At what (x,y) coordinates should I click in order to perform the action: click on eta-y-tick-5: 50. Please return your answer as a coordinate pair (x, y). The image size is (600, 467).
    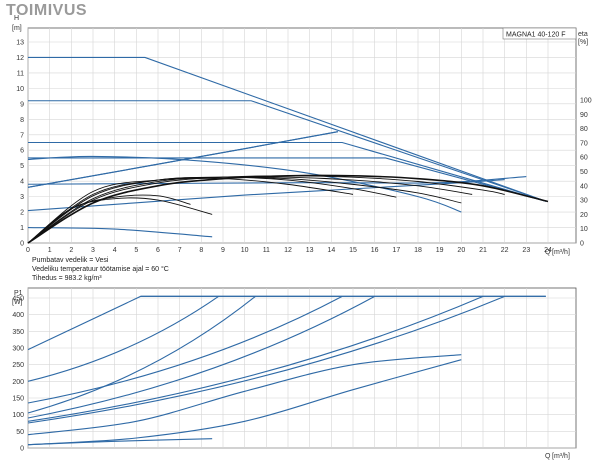
    Looking at the image, I should click on (584, 172).